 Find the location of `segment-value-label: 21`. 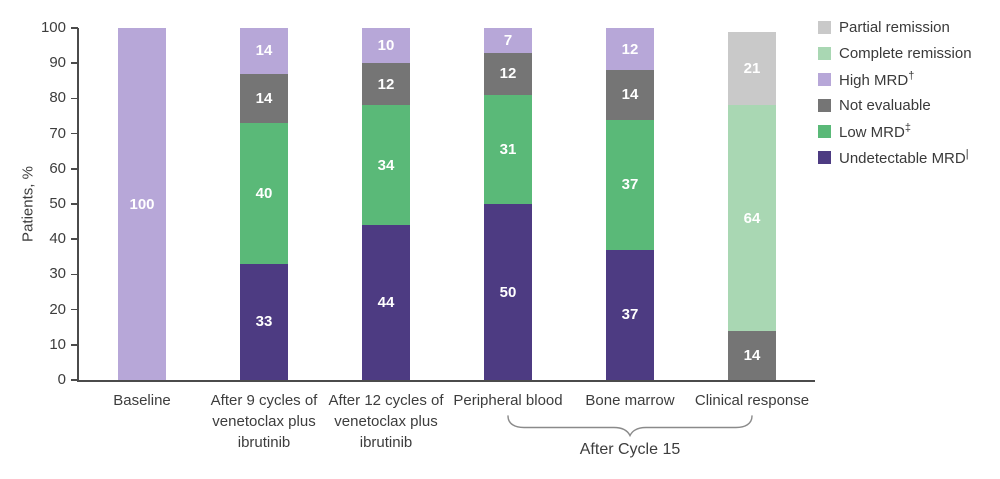

segment-value-label: 21 is located at coordinates (752, 68).